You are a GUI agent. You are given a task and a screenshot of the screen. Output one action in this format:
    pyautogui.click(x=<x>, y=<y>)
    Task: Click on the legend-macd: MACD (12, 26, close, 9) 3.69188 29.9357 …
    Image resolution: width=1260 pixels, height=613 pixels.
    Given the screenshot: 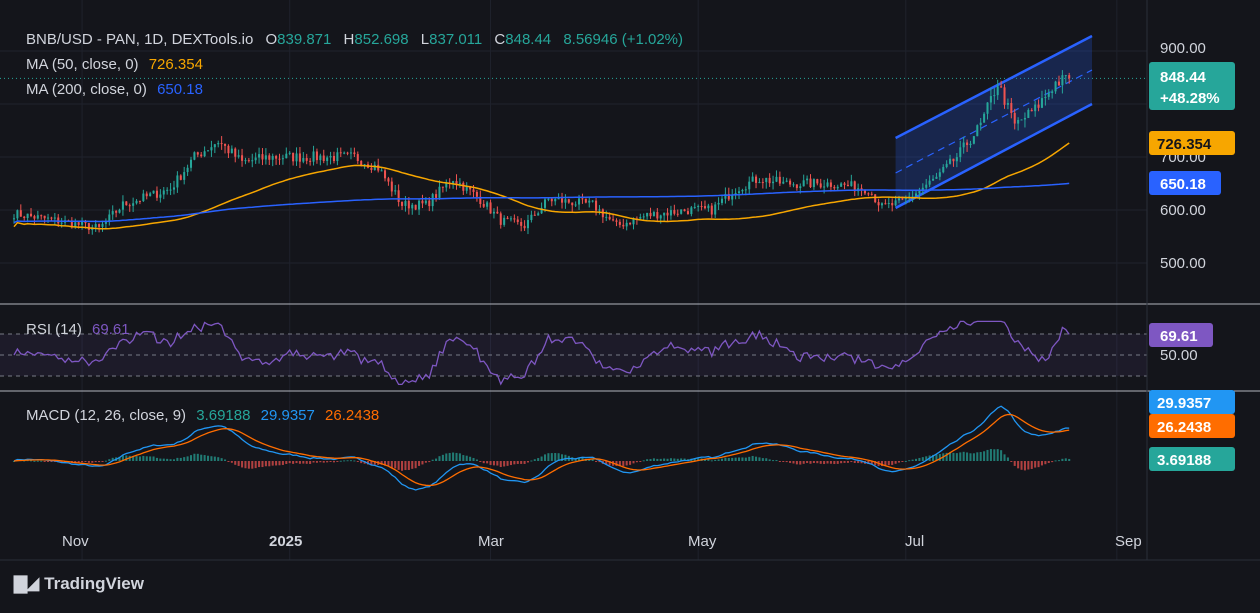 What is the action you would take?
    pyautogui.click(x=202, y=415)
    